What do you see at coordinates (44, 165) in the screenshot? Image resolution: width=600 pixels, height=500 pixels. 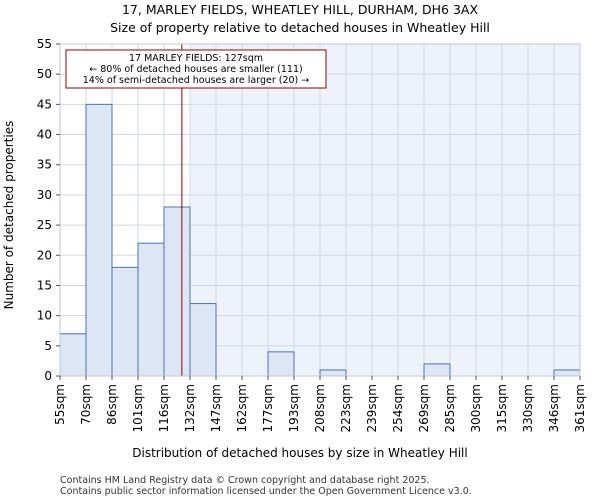 I see `y-tick-label: 35` at bounding box center [44, 165].